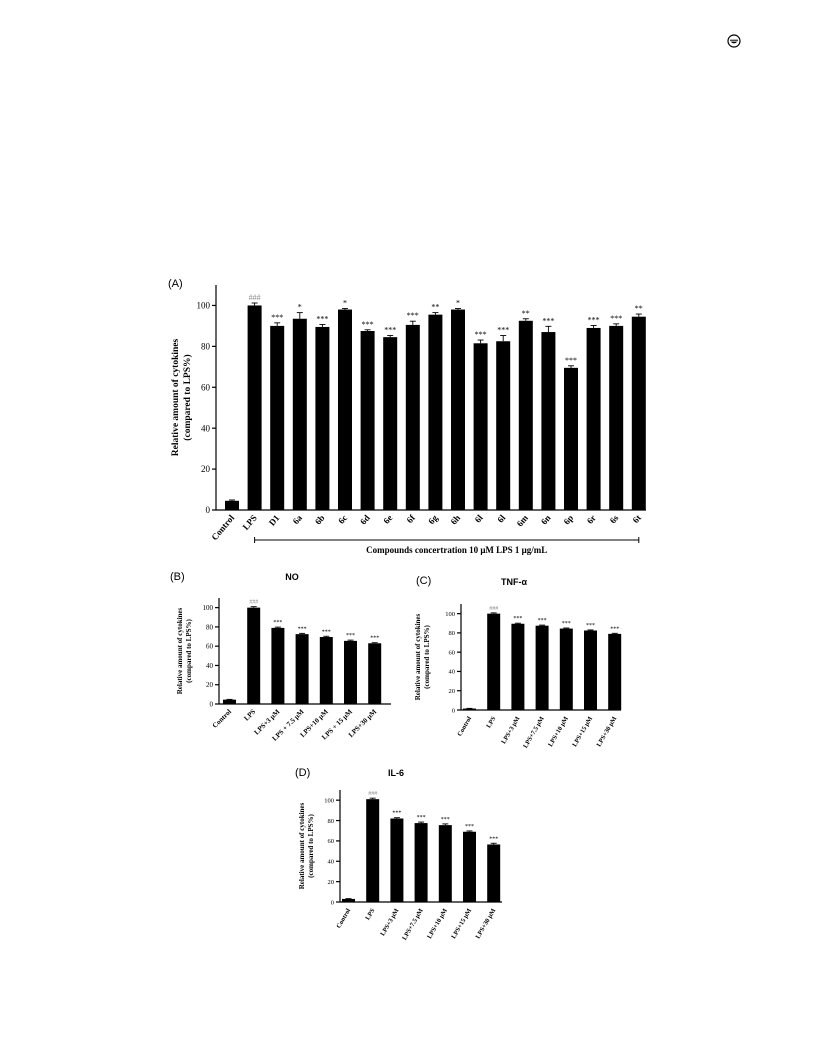  Describe the element at coordinates (638, 413) in the screenshot. I see `bar-6t` at that location.